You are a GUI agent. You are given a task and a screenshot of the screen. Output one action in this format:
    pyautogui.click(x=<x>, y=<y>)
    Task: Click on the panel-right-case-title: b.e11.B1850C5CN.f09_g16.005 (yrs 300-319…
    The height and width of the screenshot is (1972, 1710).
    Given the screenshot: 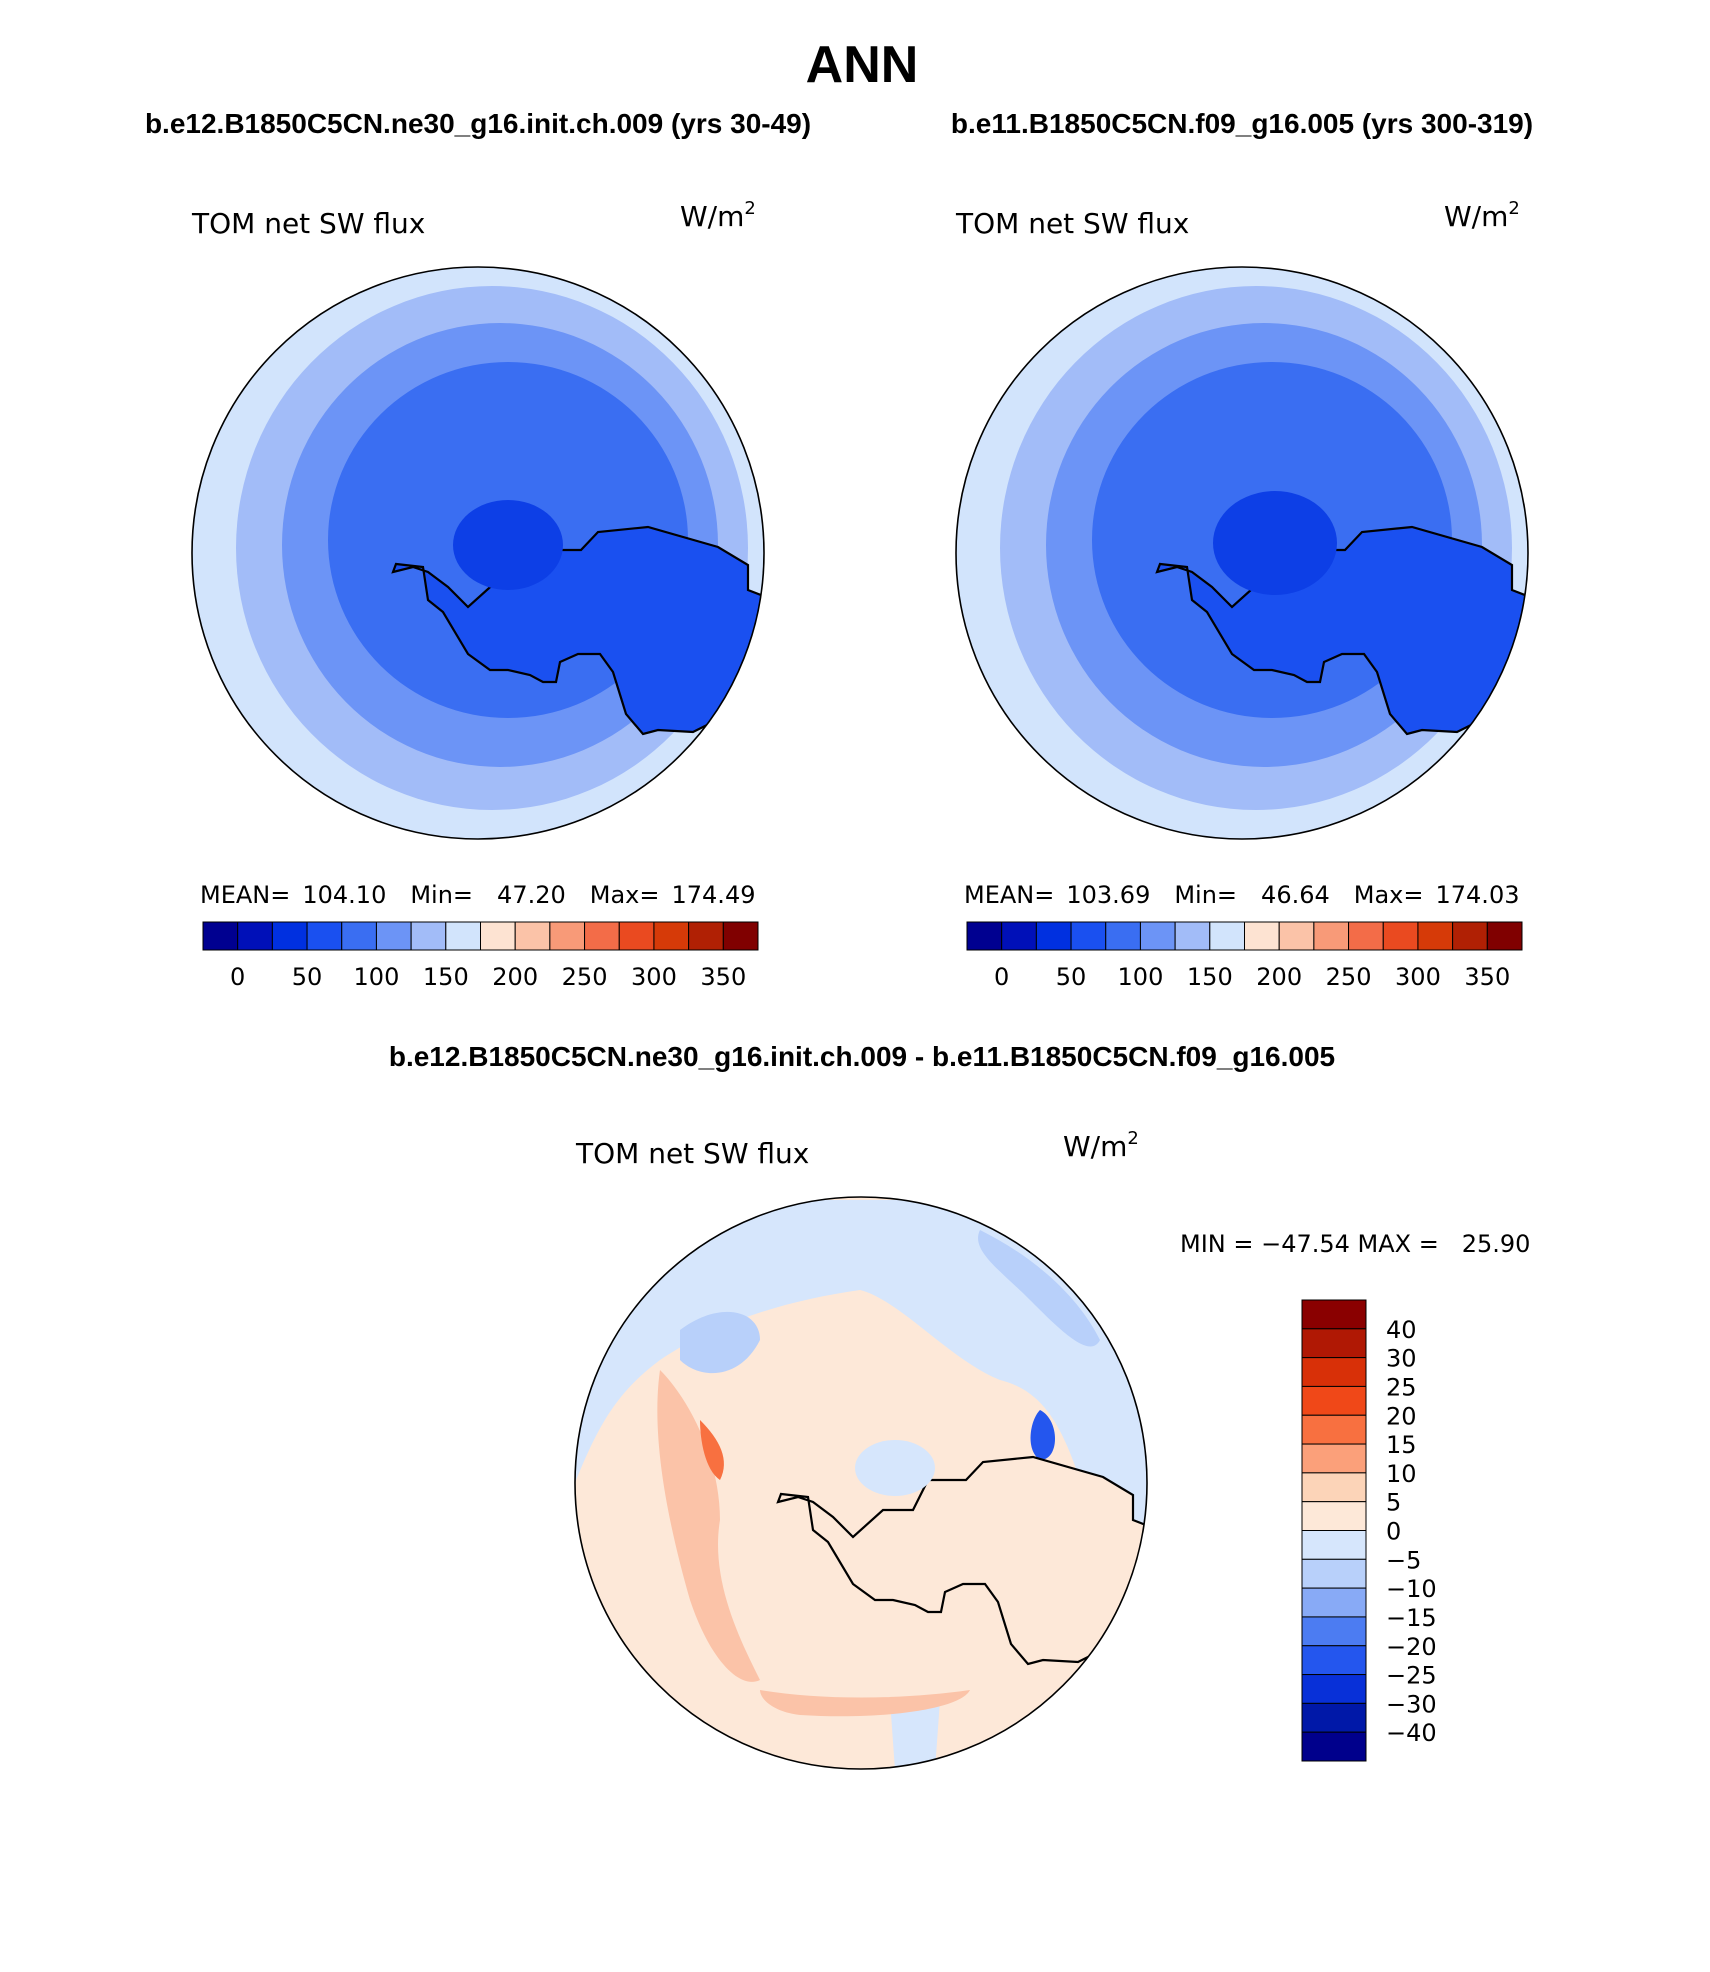 What is the action you would take?
    pyautogui.click(x=1242, y=123)
    